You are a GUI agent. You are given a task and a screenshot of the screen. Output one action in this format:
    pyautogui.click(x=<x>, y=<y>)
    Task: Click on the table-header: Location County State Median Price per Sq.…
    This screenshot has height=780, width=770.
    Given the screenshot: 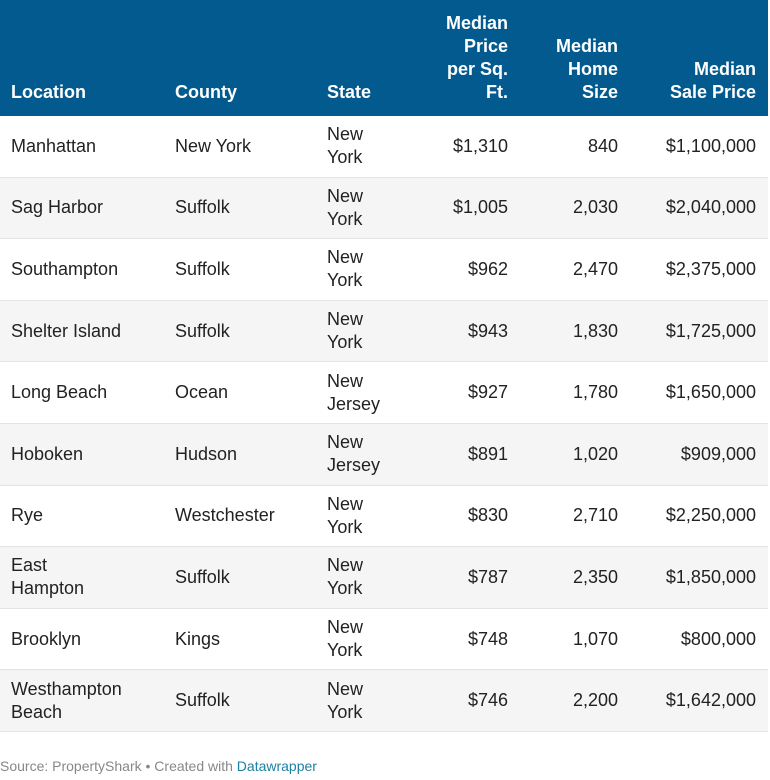 What is the action you would take?
    pyautogui.click(x=384, y=58)
    